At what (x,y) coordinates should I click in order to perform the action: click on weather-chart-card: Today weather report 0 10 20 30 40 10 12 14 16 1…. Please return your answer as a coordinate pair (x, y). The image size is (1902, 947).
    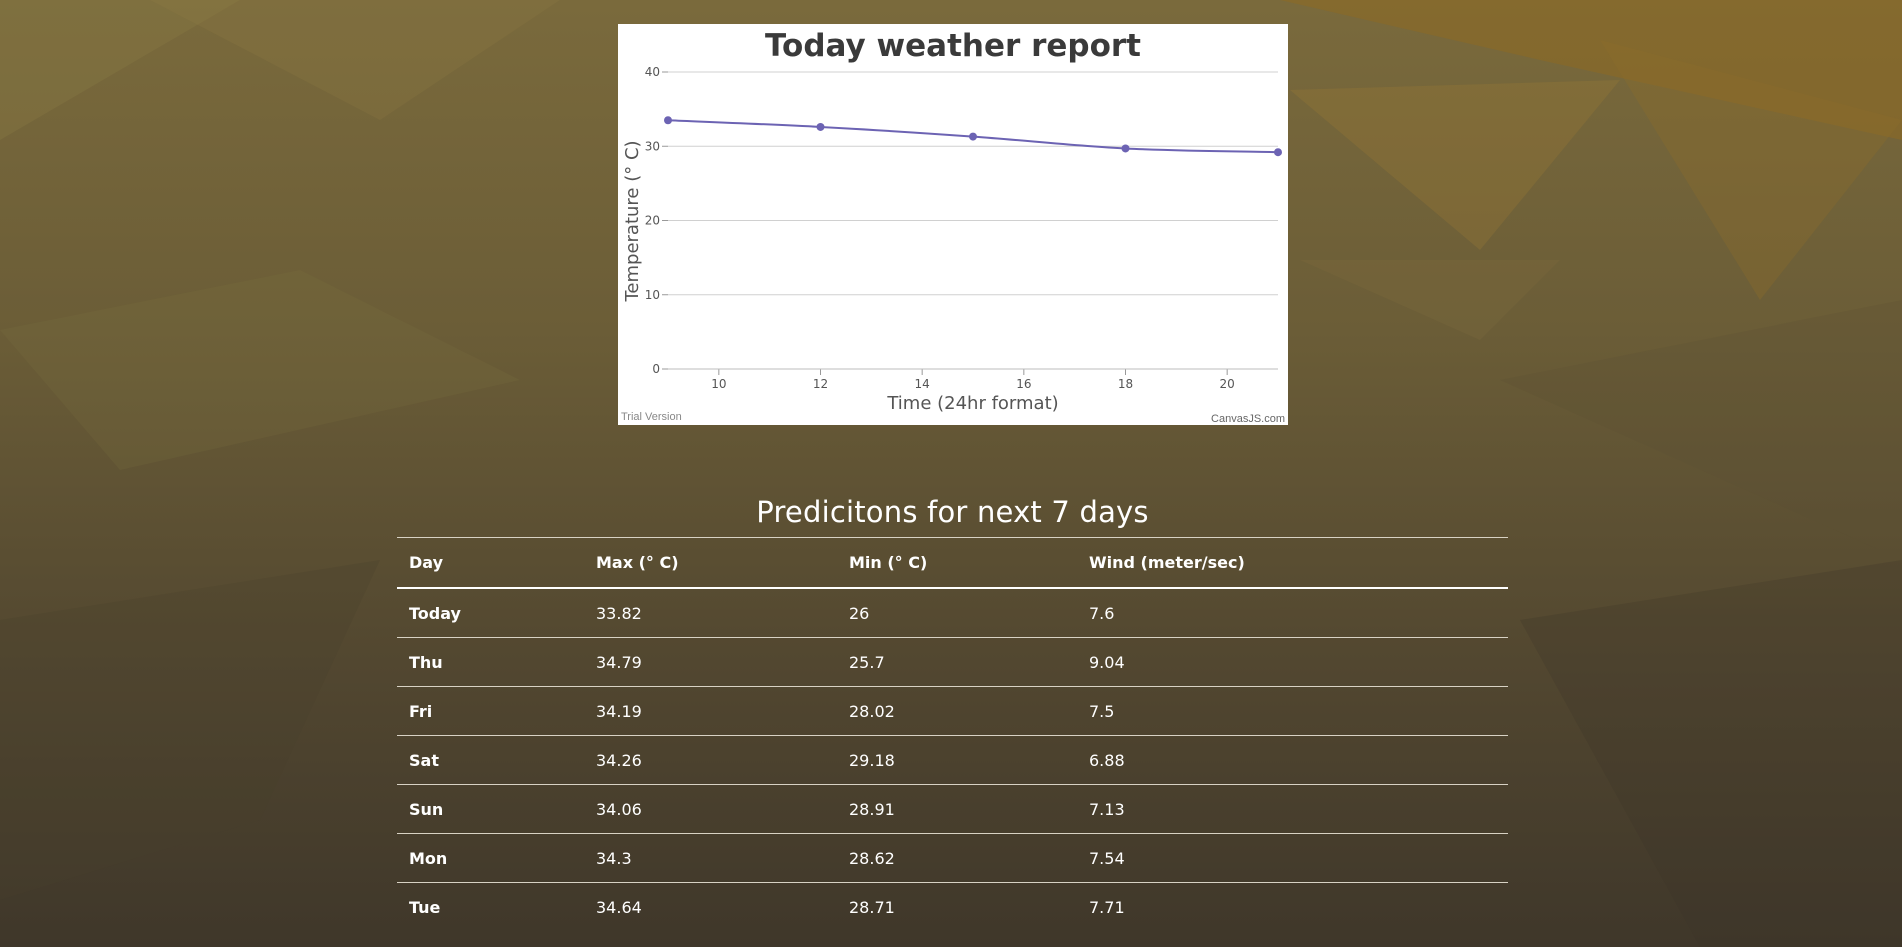
    Looking at the image, I should click on (953, 224).